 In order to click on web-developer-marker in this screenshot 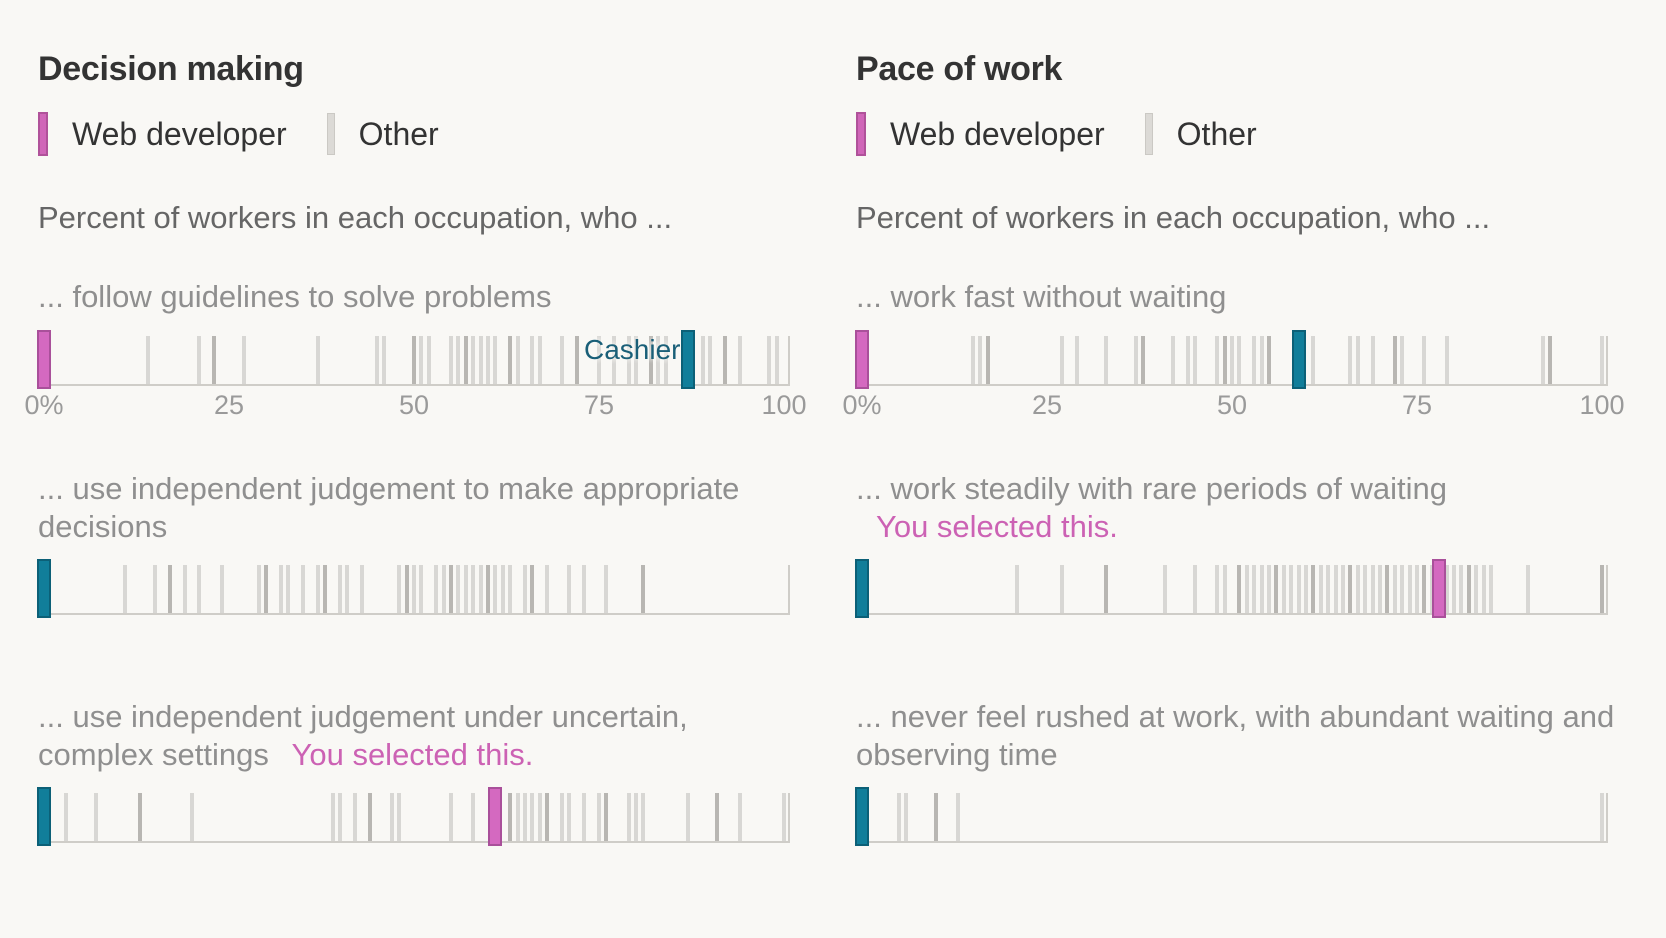, I will do `click(1439, 588)`.